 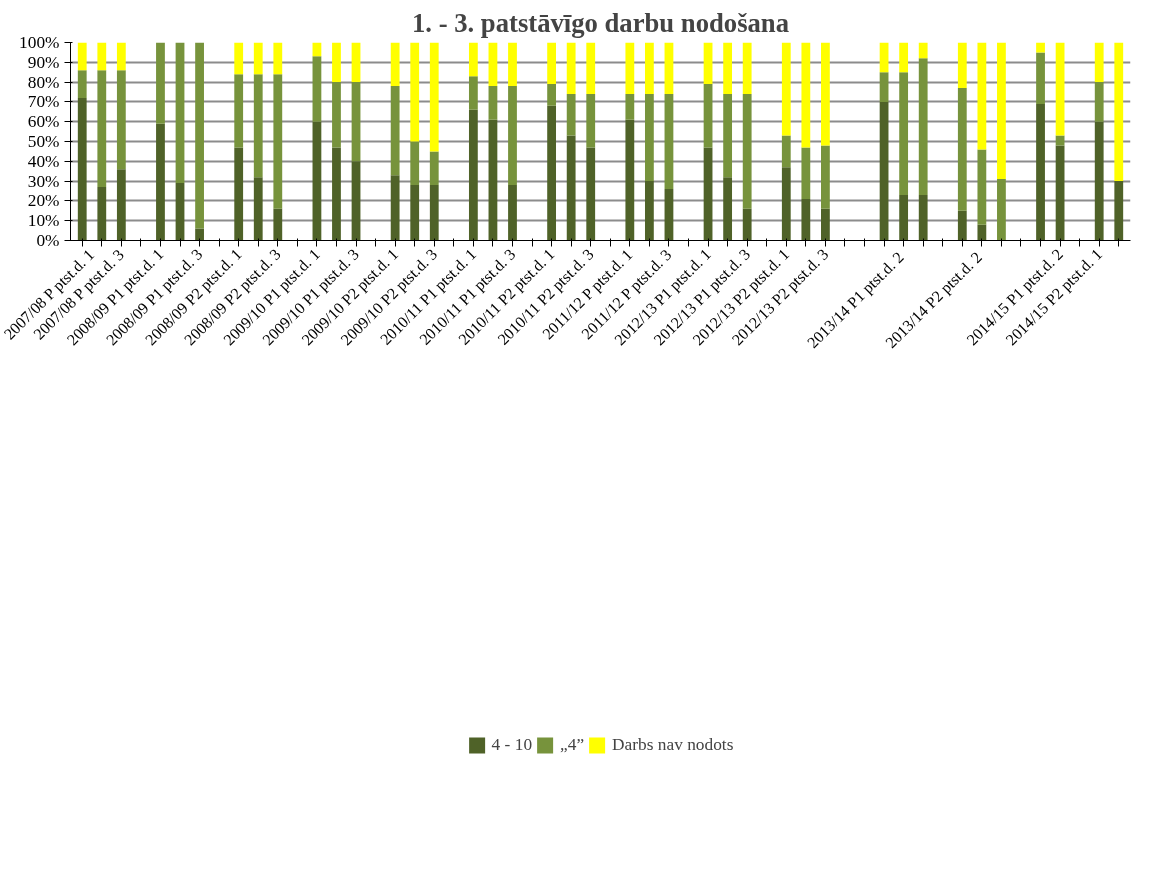 What do you see at coordinates (43, 122) in the screenshot?
I see `y-tick-label: 60%` at bounding box center [43, 122].